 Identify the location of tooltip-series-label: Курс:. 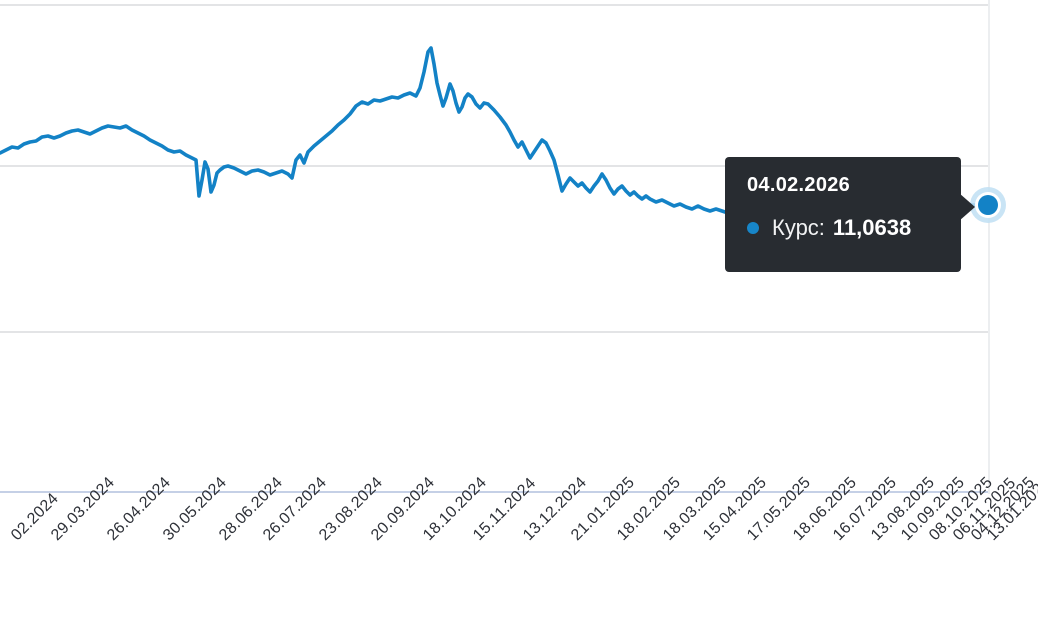
(798, 227).